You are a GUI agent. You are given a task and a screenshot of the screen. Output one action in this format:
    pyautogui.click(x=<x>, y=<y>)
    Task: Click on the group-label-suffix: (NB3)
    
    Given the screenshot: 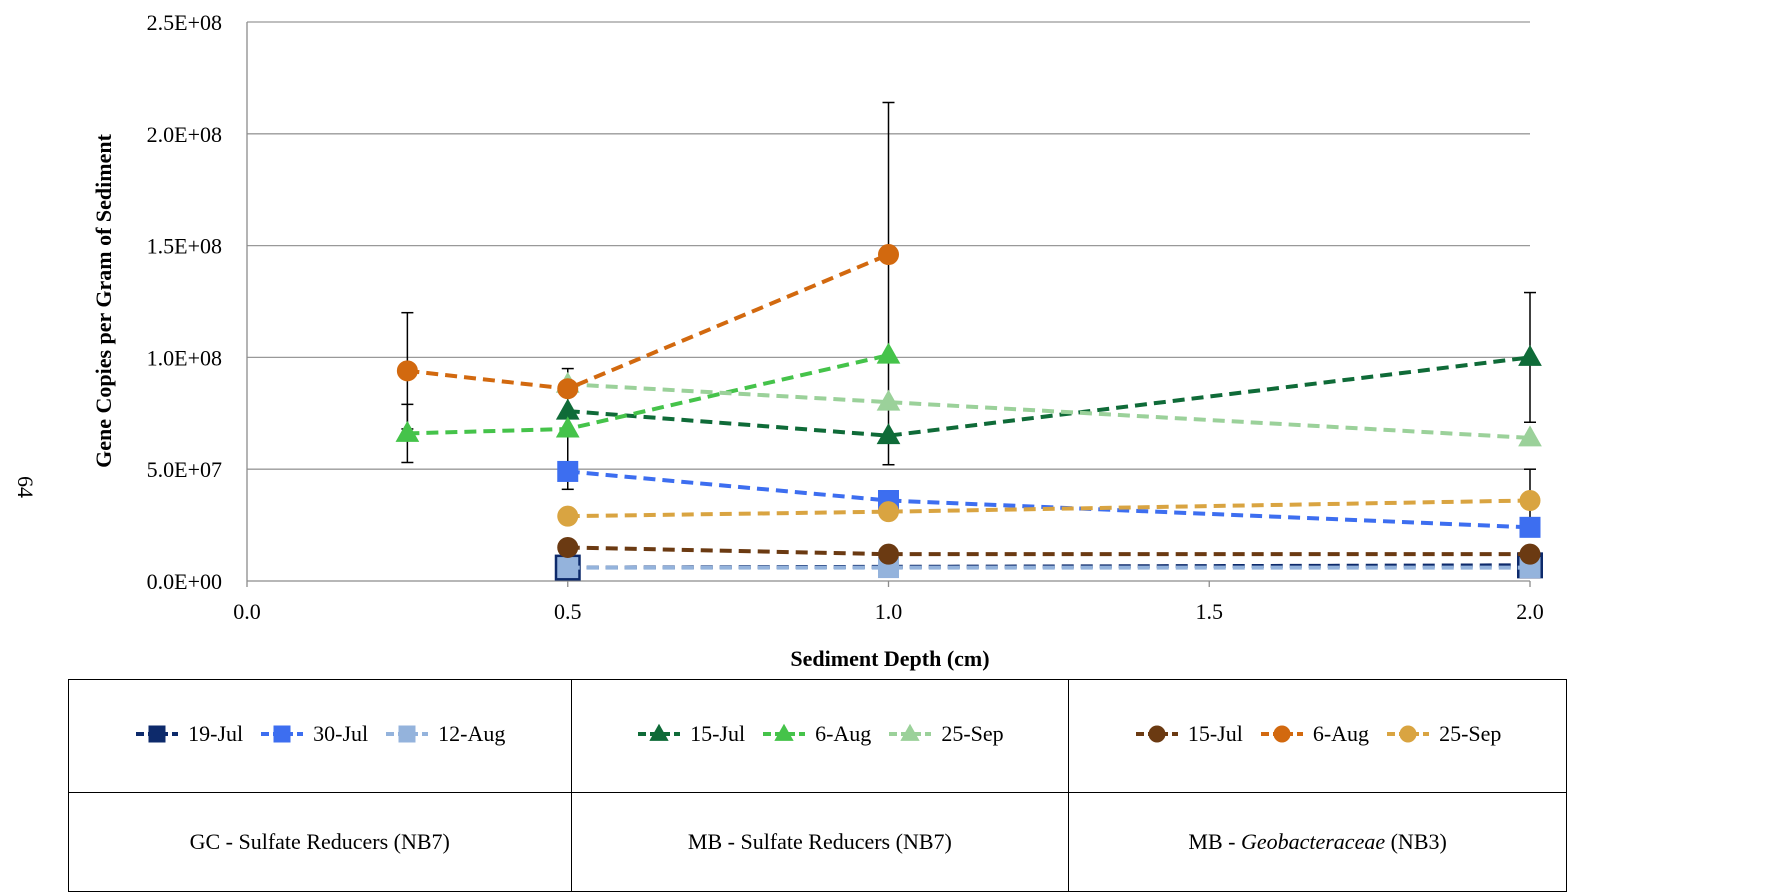 What is the action you would take?
    pyautogui.click(x=1416, y=841)
    